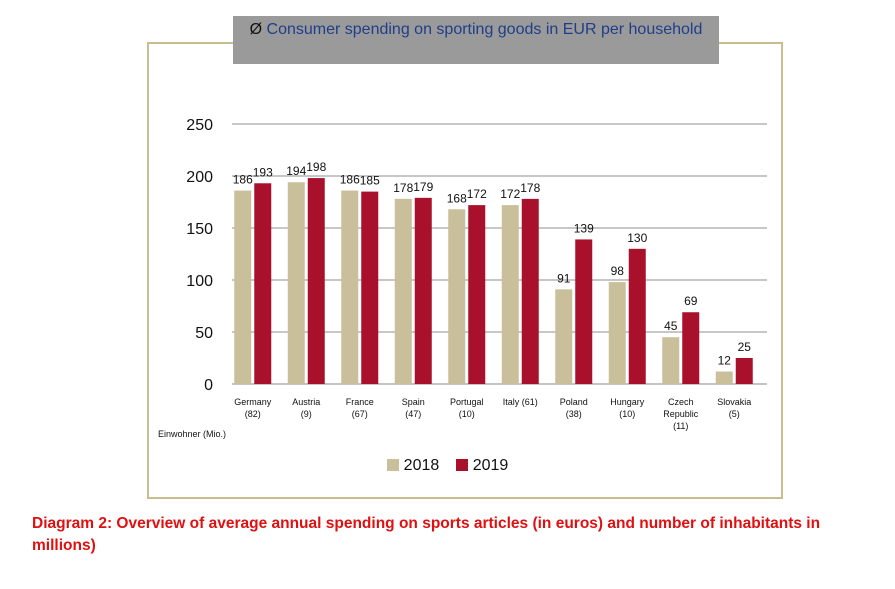  What do you see at coordinates (208, 385) in the screenshot?
I see `y-tick-label: 0` at bounding box center [208, 385].